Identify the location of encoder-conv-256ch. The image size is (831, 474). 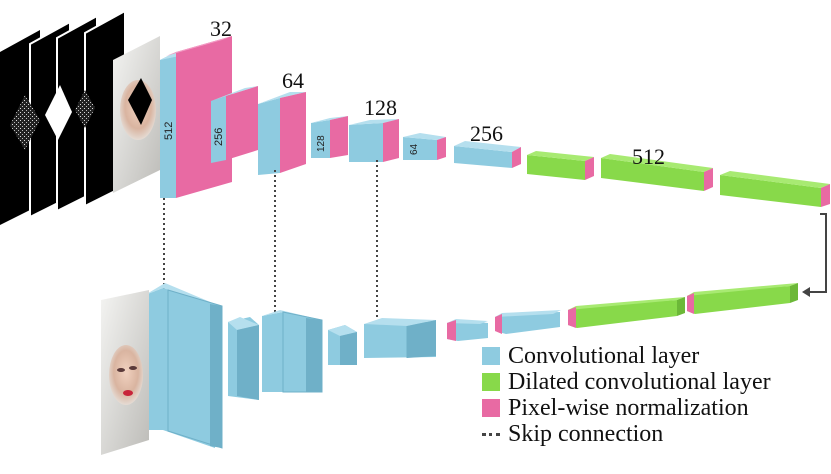
(487, 154).